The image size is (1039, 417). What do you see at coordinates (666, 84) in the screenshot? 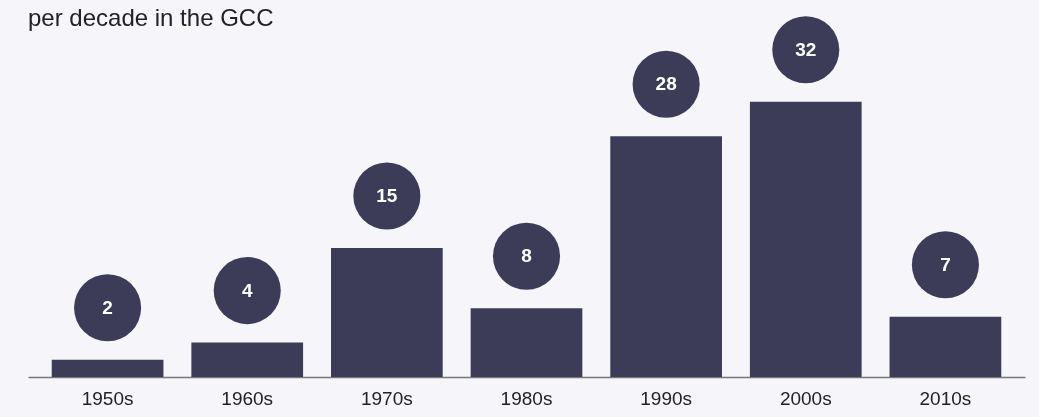
I see `data-label: 28` at bounding box center [666, 84].